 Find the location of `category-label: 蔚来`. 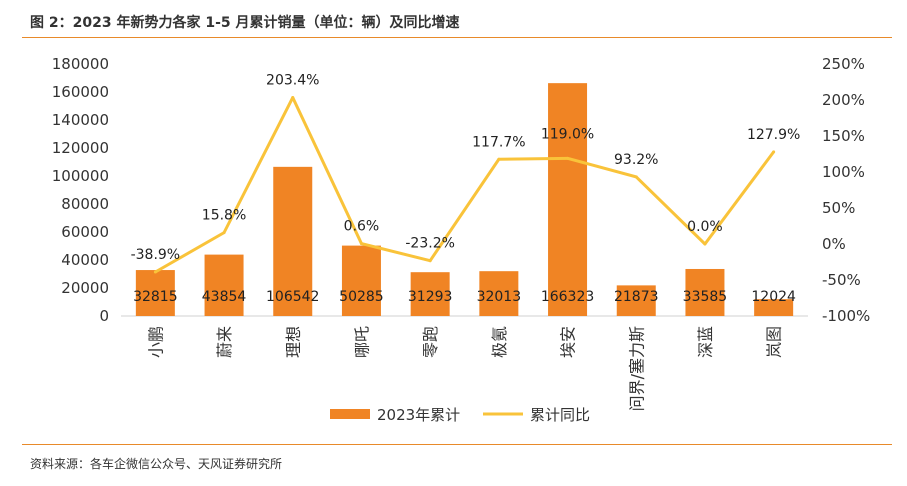

category-label: 蔚来 is located at coordinates (224, 342).